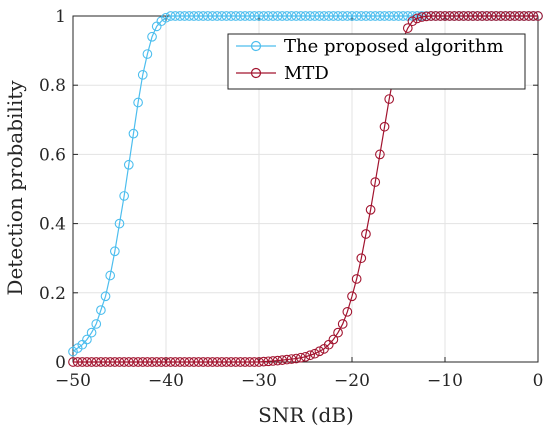  I want to click on y-tick-label: 0.8, so click(52, 86).